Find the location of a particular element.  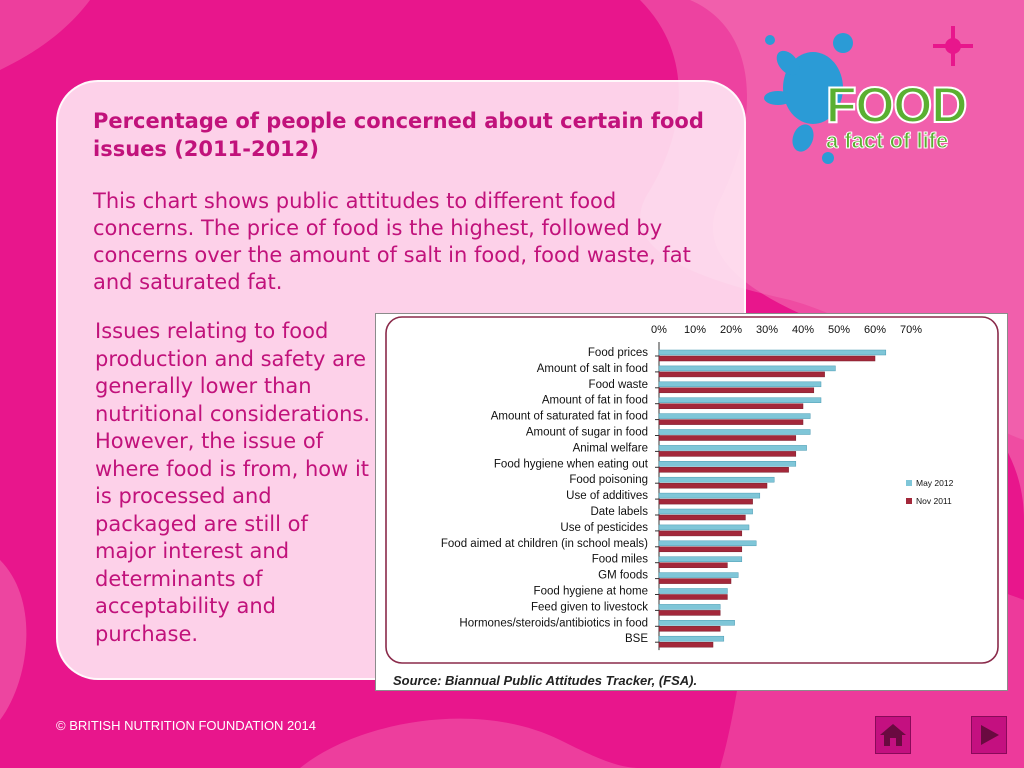

category-label: Food prices is located at coordinates (618, 353).